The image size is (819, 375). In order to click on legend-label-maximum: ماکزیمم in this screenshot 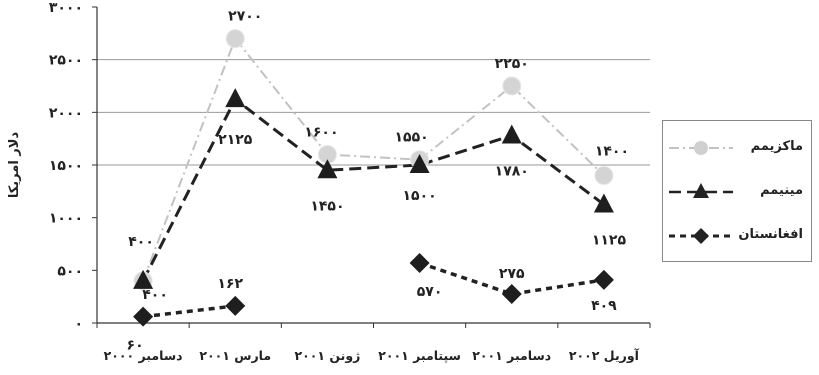, I will do `click(776, 146)`.